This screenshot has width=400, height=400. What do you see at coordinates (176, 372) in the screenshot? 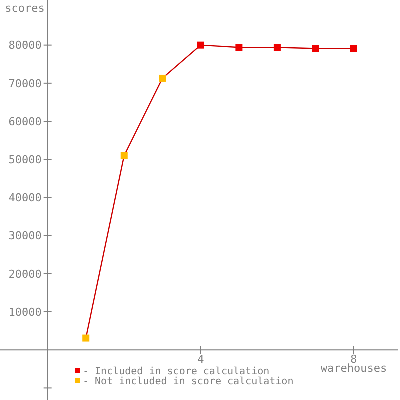
I see `legend-label: - Included in score calculation` at bounding box center [176, 372].